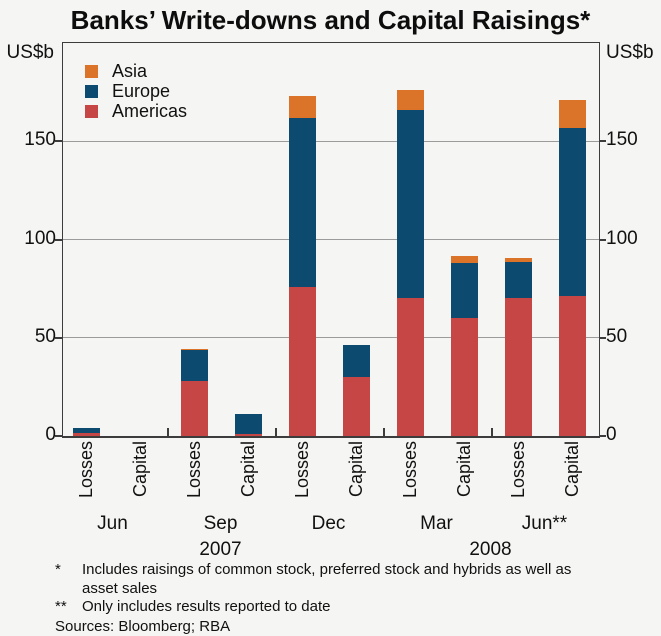  What do you see at coordinates (632, 337) in the screenshot?
I see `y-tick-label-right-50: 50` at bounding box center [632, 337].